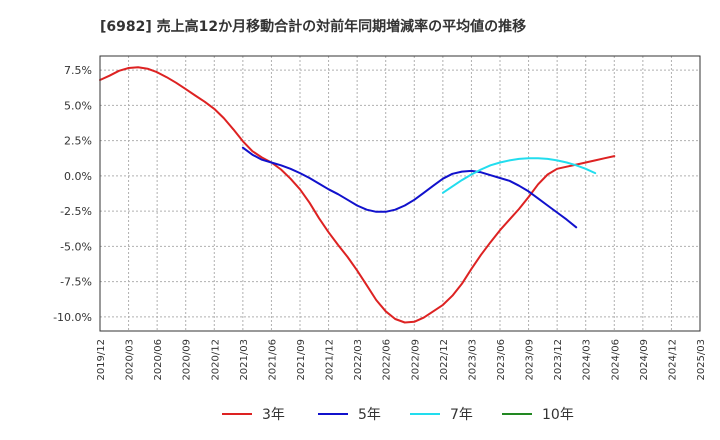 Image resolution: width=720 pixels, height=440 pixels. What do you see at coordinates (313, 26) in the screenshot?
I see `chart-title: [6982] 売上高12か月移動合計の対前年同期増減率の平均値の推移` at bounding box center [313, 26].